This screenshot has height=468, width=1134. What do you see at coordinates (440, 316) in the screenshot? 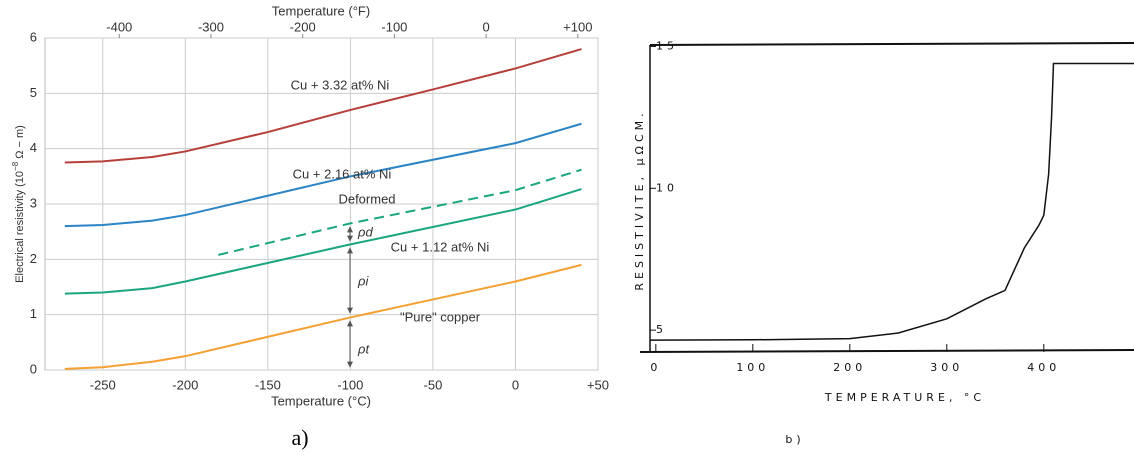
I see `series-label: "Pure" copper` at bounding box center [440, 316].